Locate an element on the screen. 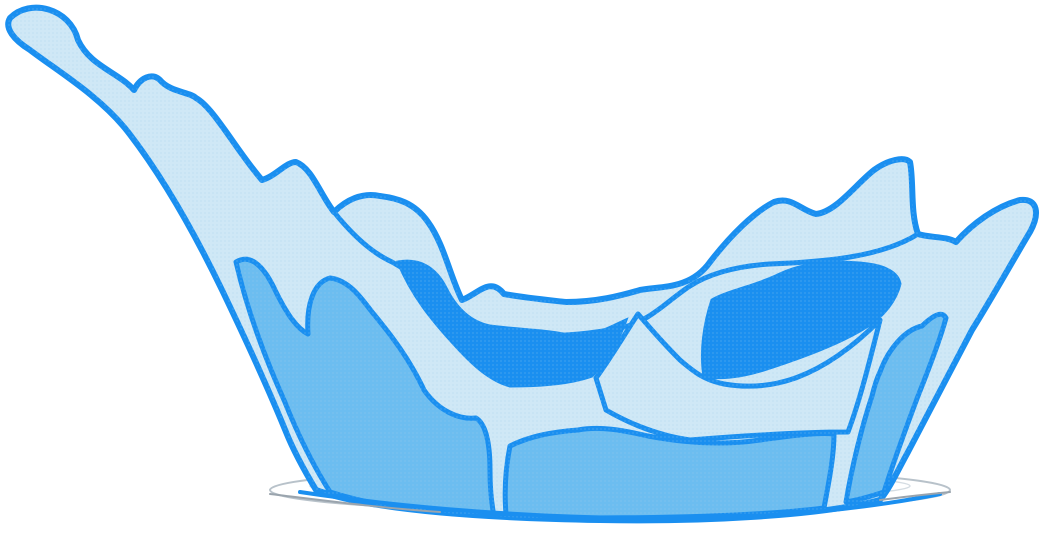 This screenshot has width=1044, height=534. water-surface-line is located at coordinates (620, 505).